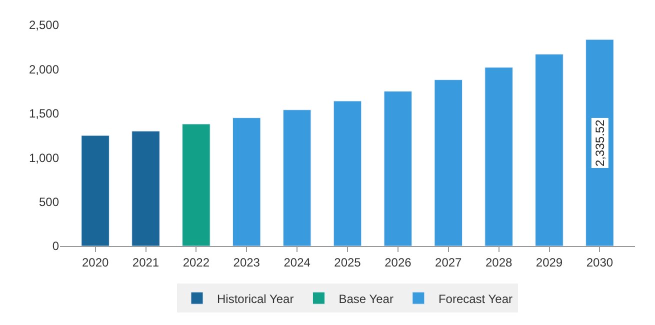  Describe the element at coordinates (196, 262) in the screenshot. I see `x-tick-label: 2022` at that location.